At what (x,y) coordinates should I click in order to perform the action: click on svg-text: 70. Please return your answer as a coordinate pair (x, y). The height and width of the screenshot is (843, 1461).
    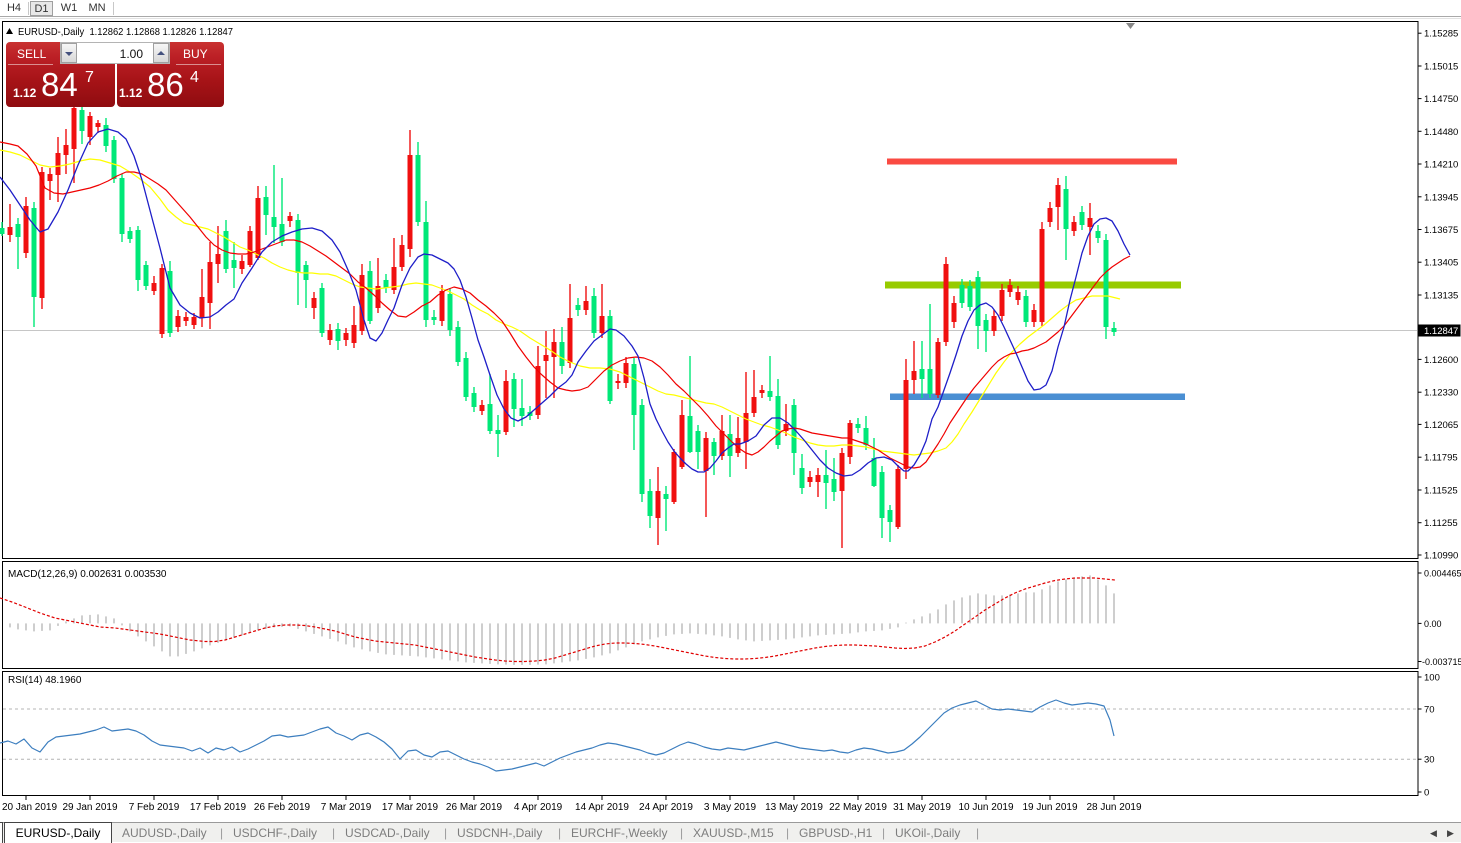
    Looking at the image, I should click on (1429, 710).